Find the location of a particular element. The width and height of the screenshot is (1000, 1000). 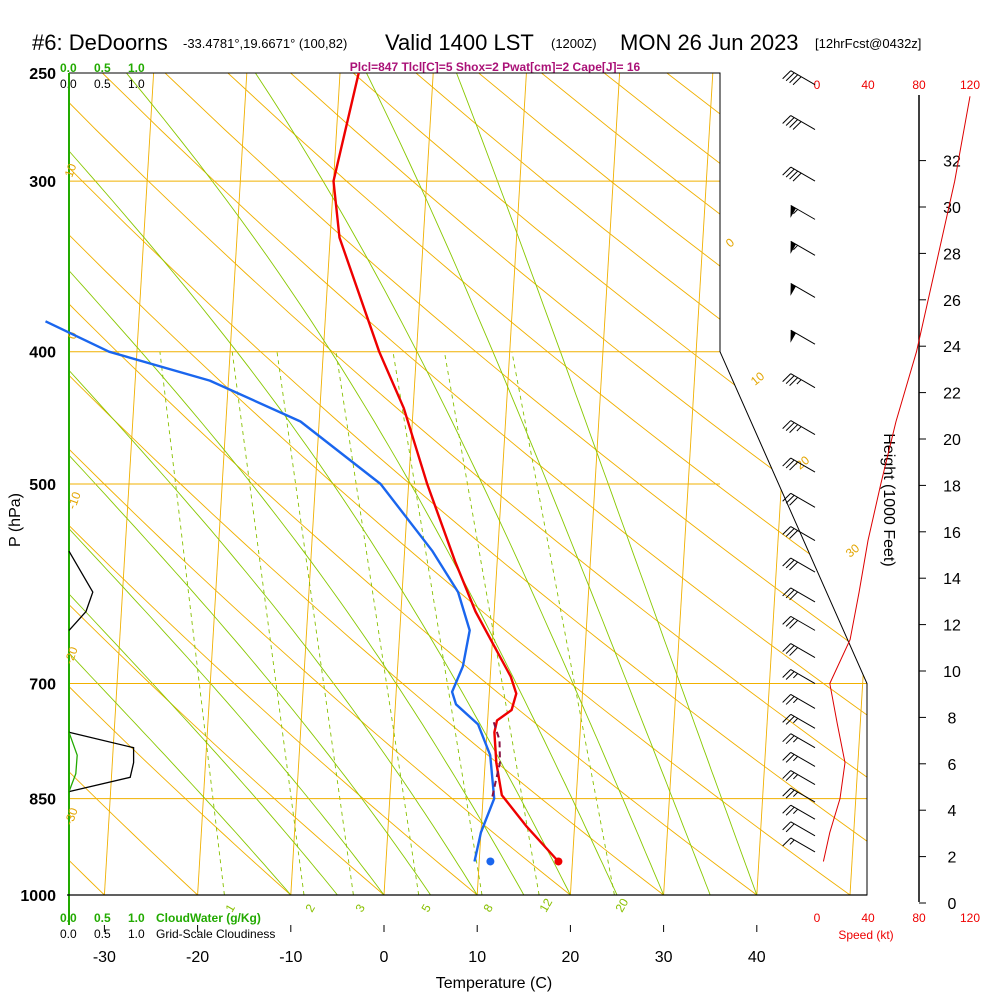

mixing-ratio-label: 3 is located at coordinates (360, 907).